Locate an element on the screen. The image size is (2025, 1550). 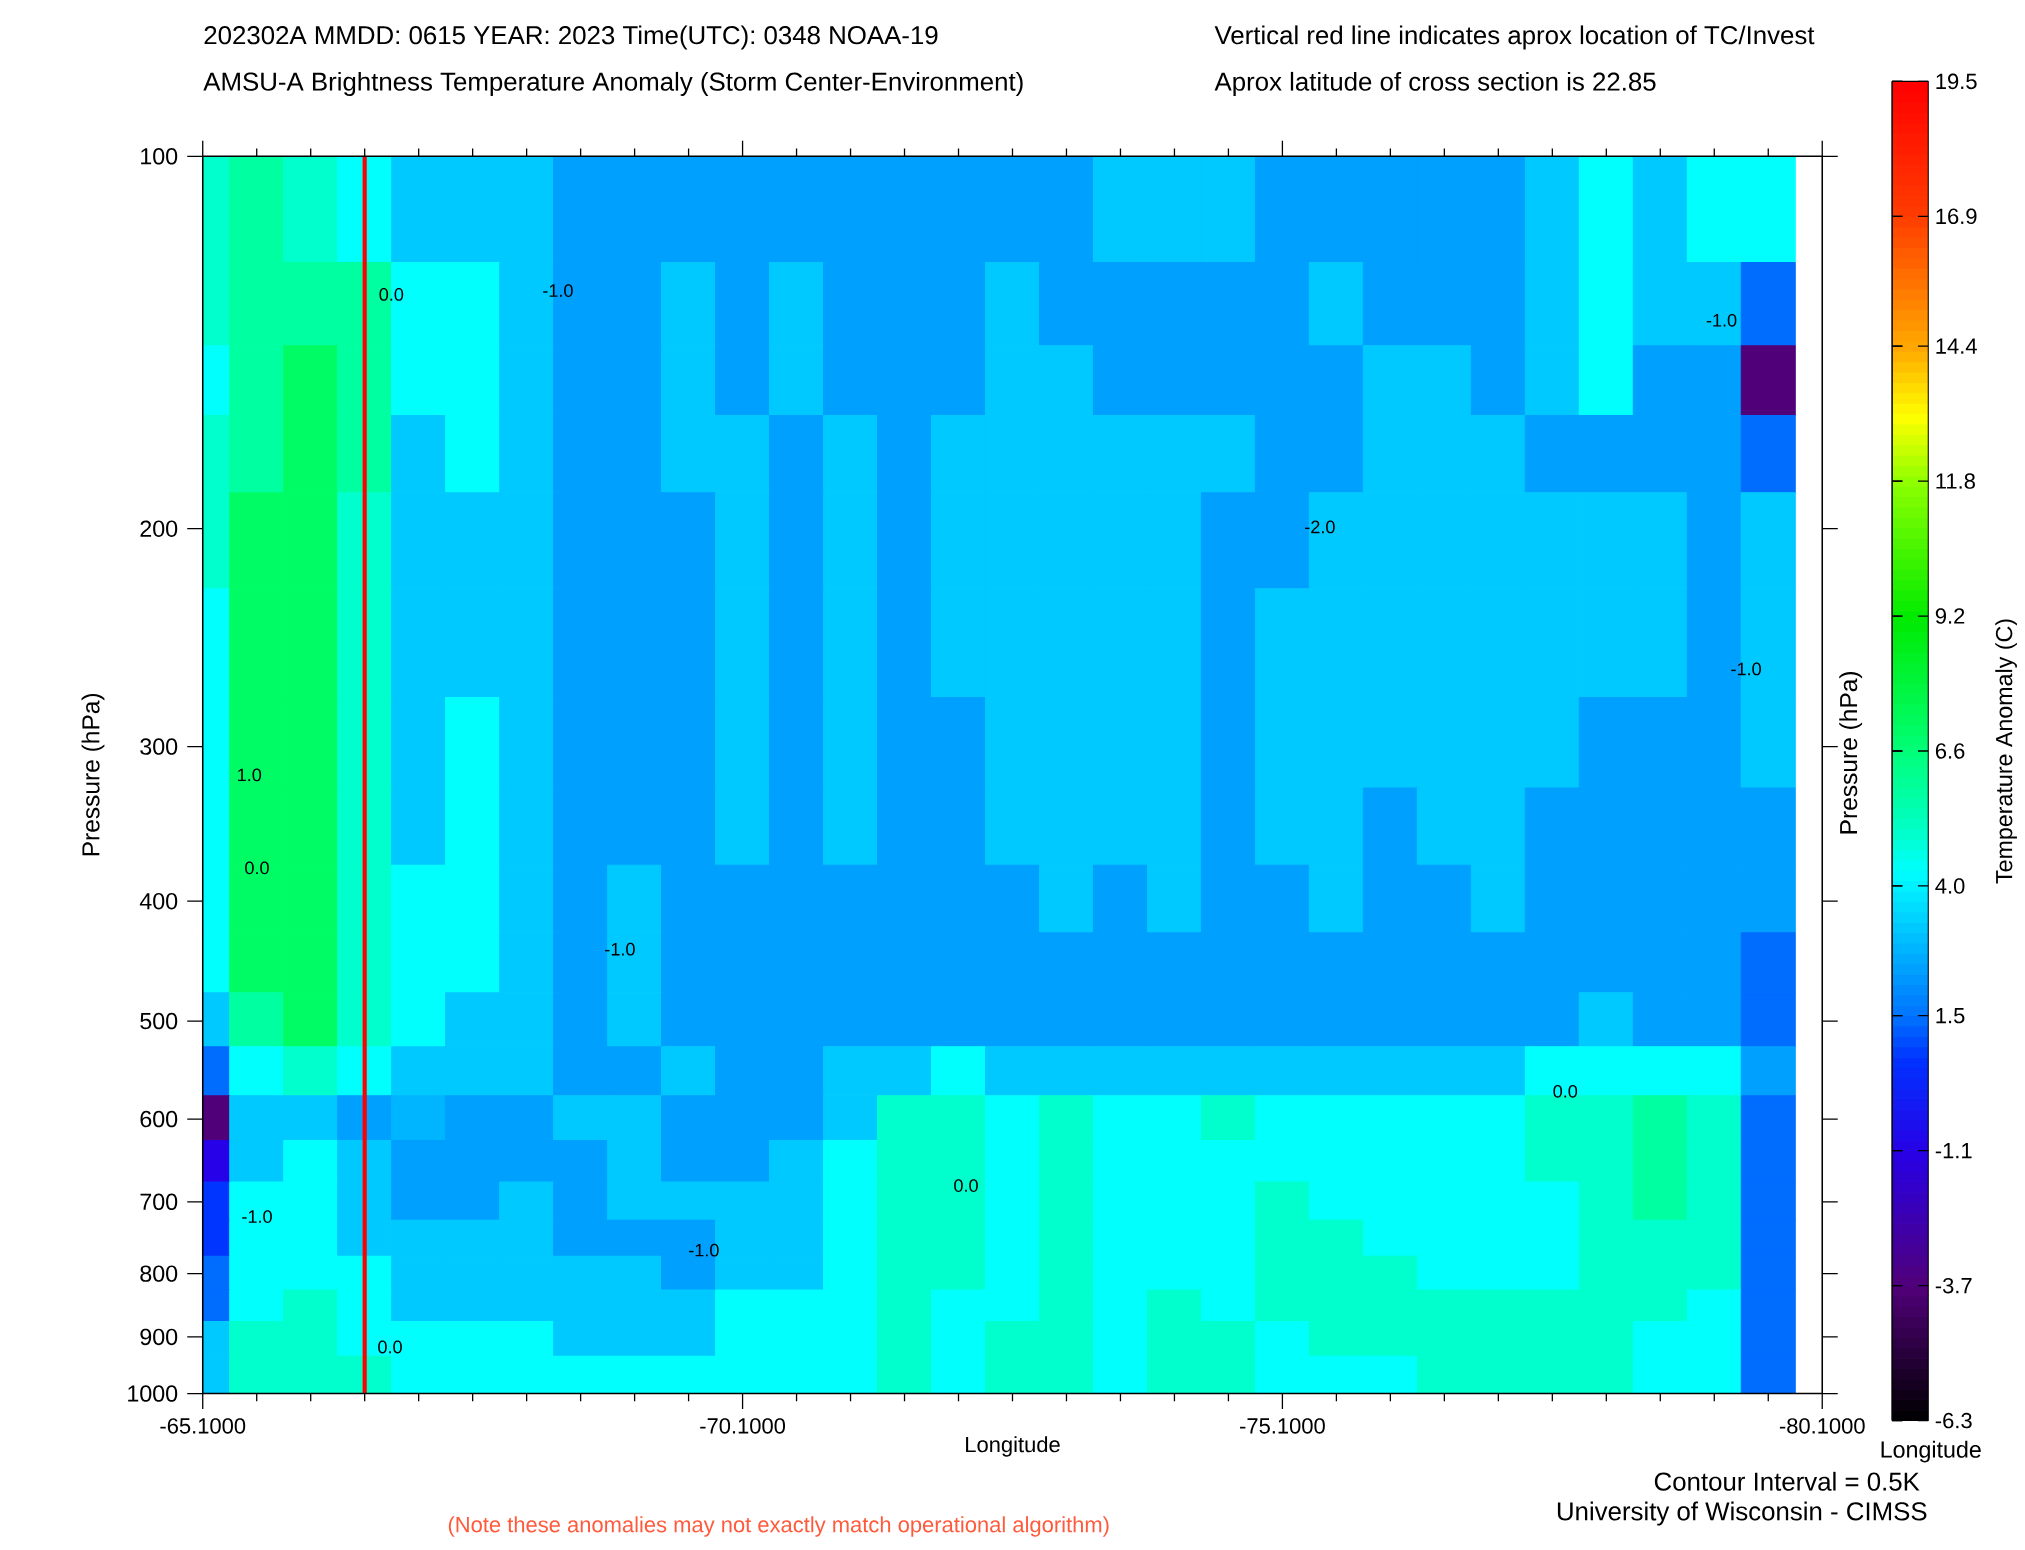
chart-title: 202302A MMDD: 0615 YEAR: 2023 Time(UTC): 0348 NOAA-19 is located at coordinates (571, 37).